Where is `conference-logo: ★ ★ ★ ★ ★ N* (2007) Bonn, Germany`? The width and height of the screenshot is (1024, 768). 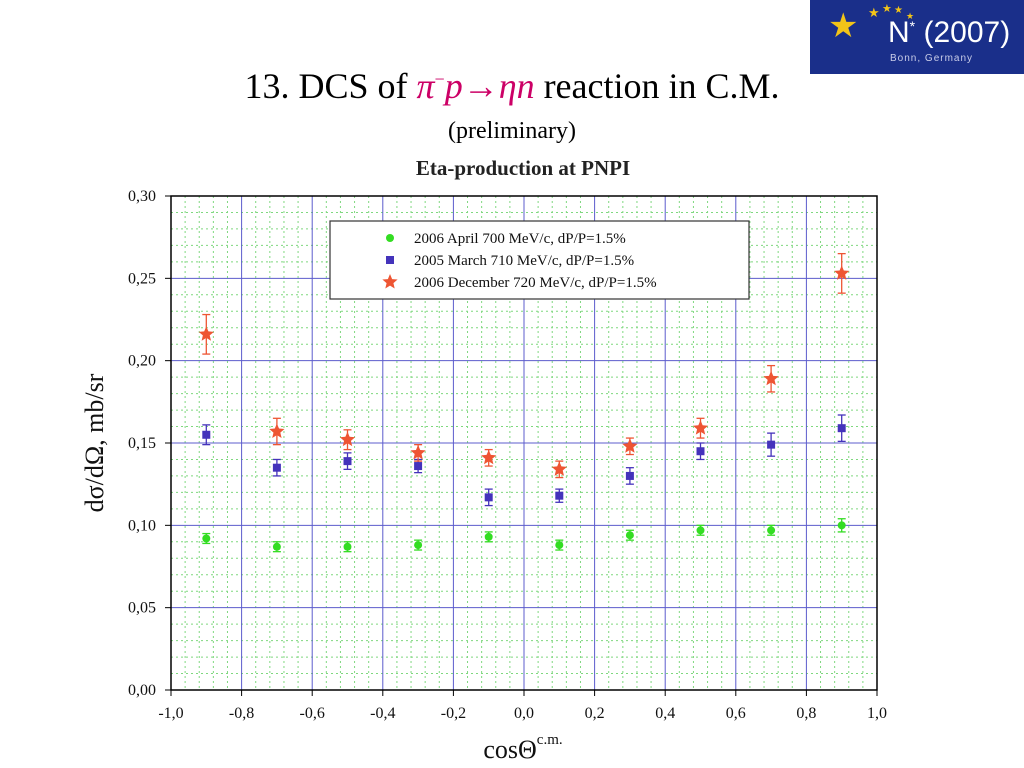
conference-logo: ★ ★ ★ ★ ★ N* (2007) Bonn, Germany is located at coordinates (917, 37).